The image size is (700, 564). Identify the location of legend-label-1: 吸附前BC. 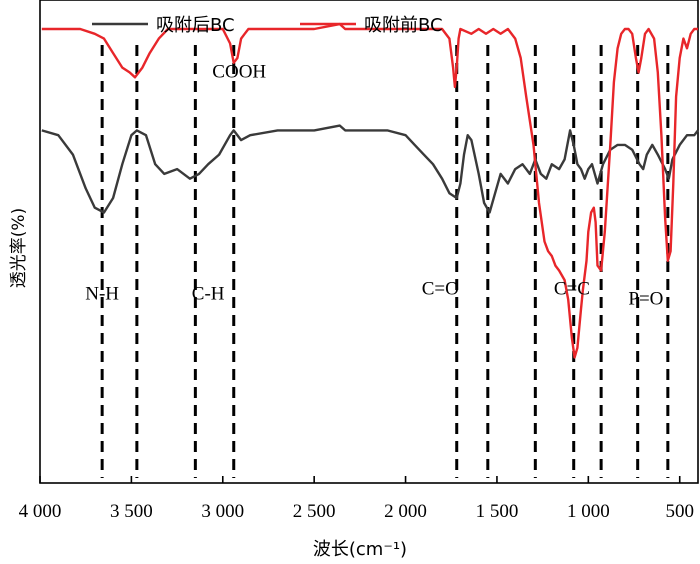
(403, 25).